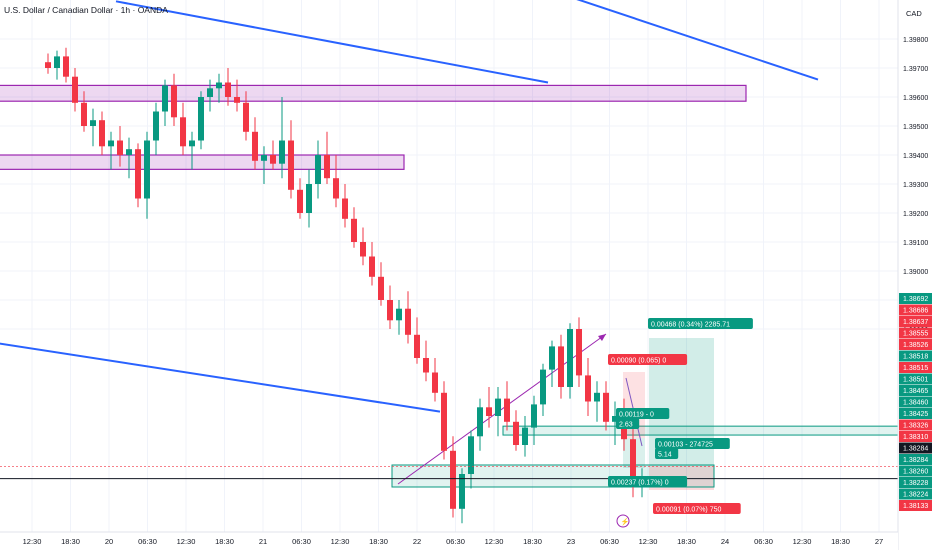 The height and width of the screenshot is (550, 932). What do you see at coordinates (417, 541) in the screenshot?
I see `time-tick-label: 22` at bounding box center [417, 541].